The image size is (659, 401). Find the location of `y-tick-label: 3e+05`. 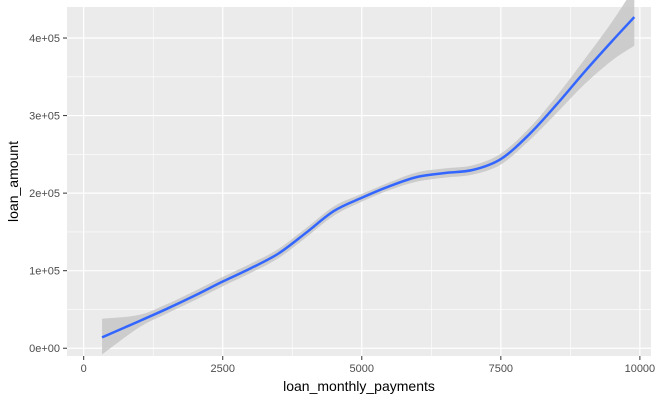

y-tick-label: 3e+05 is located at coordinates (44, 117).